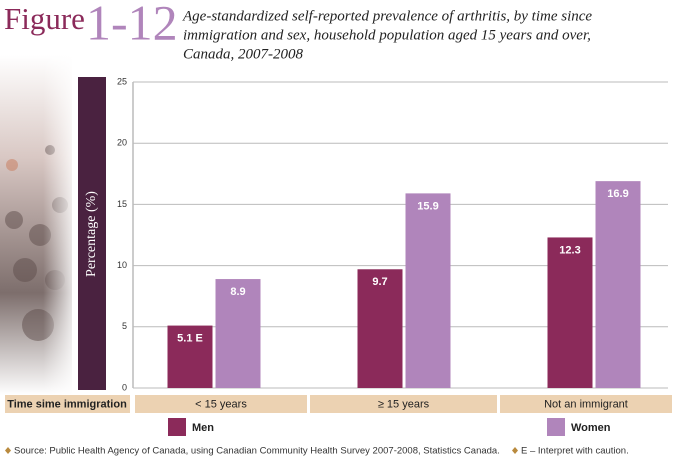 Image resolution: width=680 pixels, height=461 pixels. I want to click on value-label: 12.3, so click(569, 250).